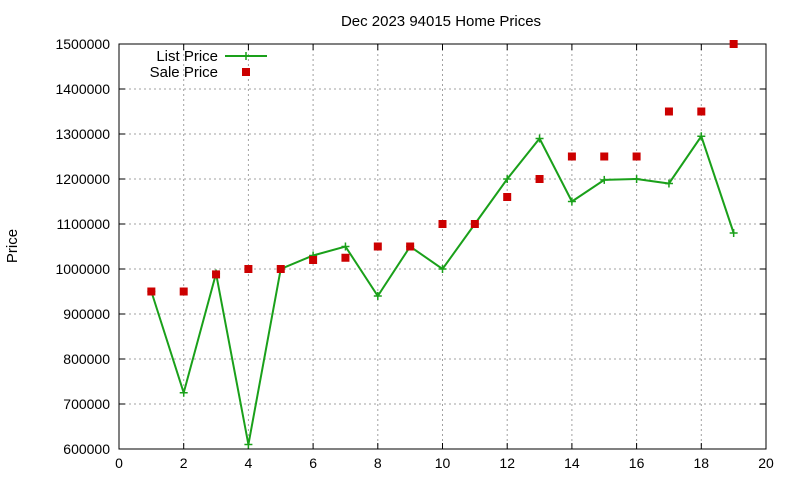 This screenshot has height=480, width=800. What do you see at coordinates (82, 134) in the screenshot?
I see `y-tick-label: 1300000` at bounding box center [82, 134].